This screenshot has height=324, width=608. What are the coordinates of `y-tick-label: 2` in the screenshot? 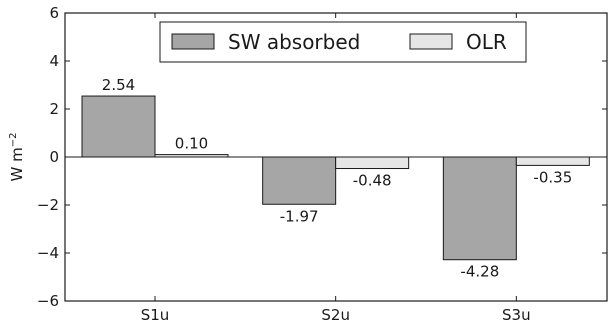 It's located at (54, 109).